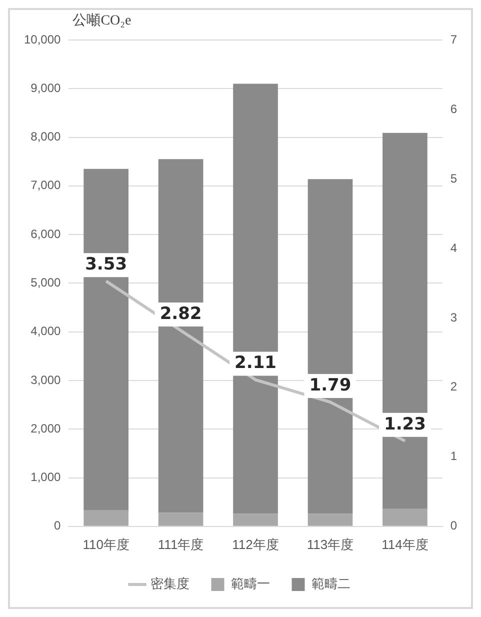  What do you see at coordinates (181, 544) in the screenshot?
I see `x-tick-label: 111年度` at bounding box center [181, 544].